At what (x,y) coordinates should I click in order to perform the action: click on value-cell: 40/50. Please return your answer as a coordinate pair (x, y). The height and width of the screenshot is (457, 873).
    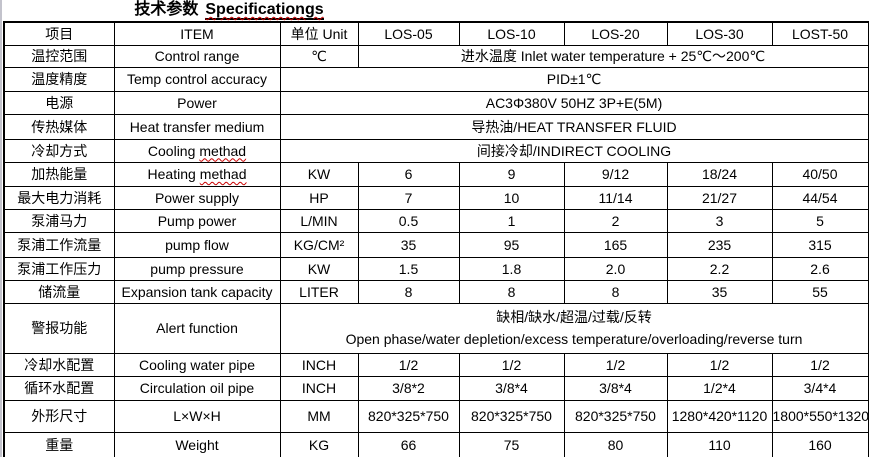
    Looking at the image, I should click on (820, 174).